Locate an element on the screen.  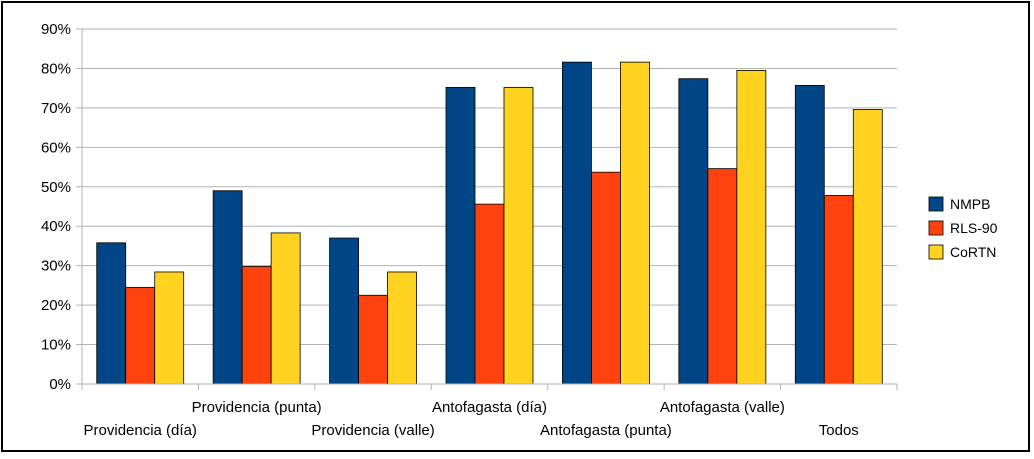
y-tick-label: 50% is located at coordinates (56, 187).